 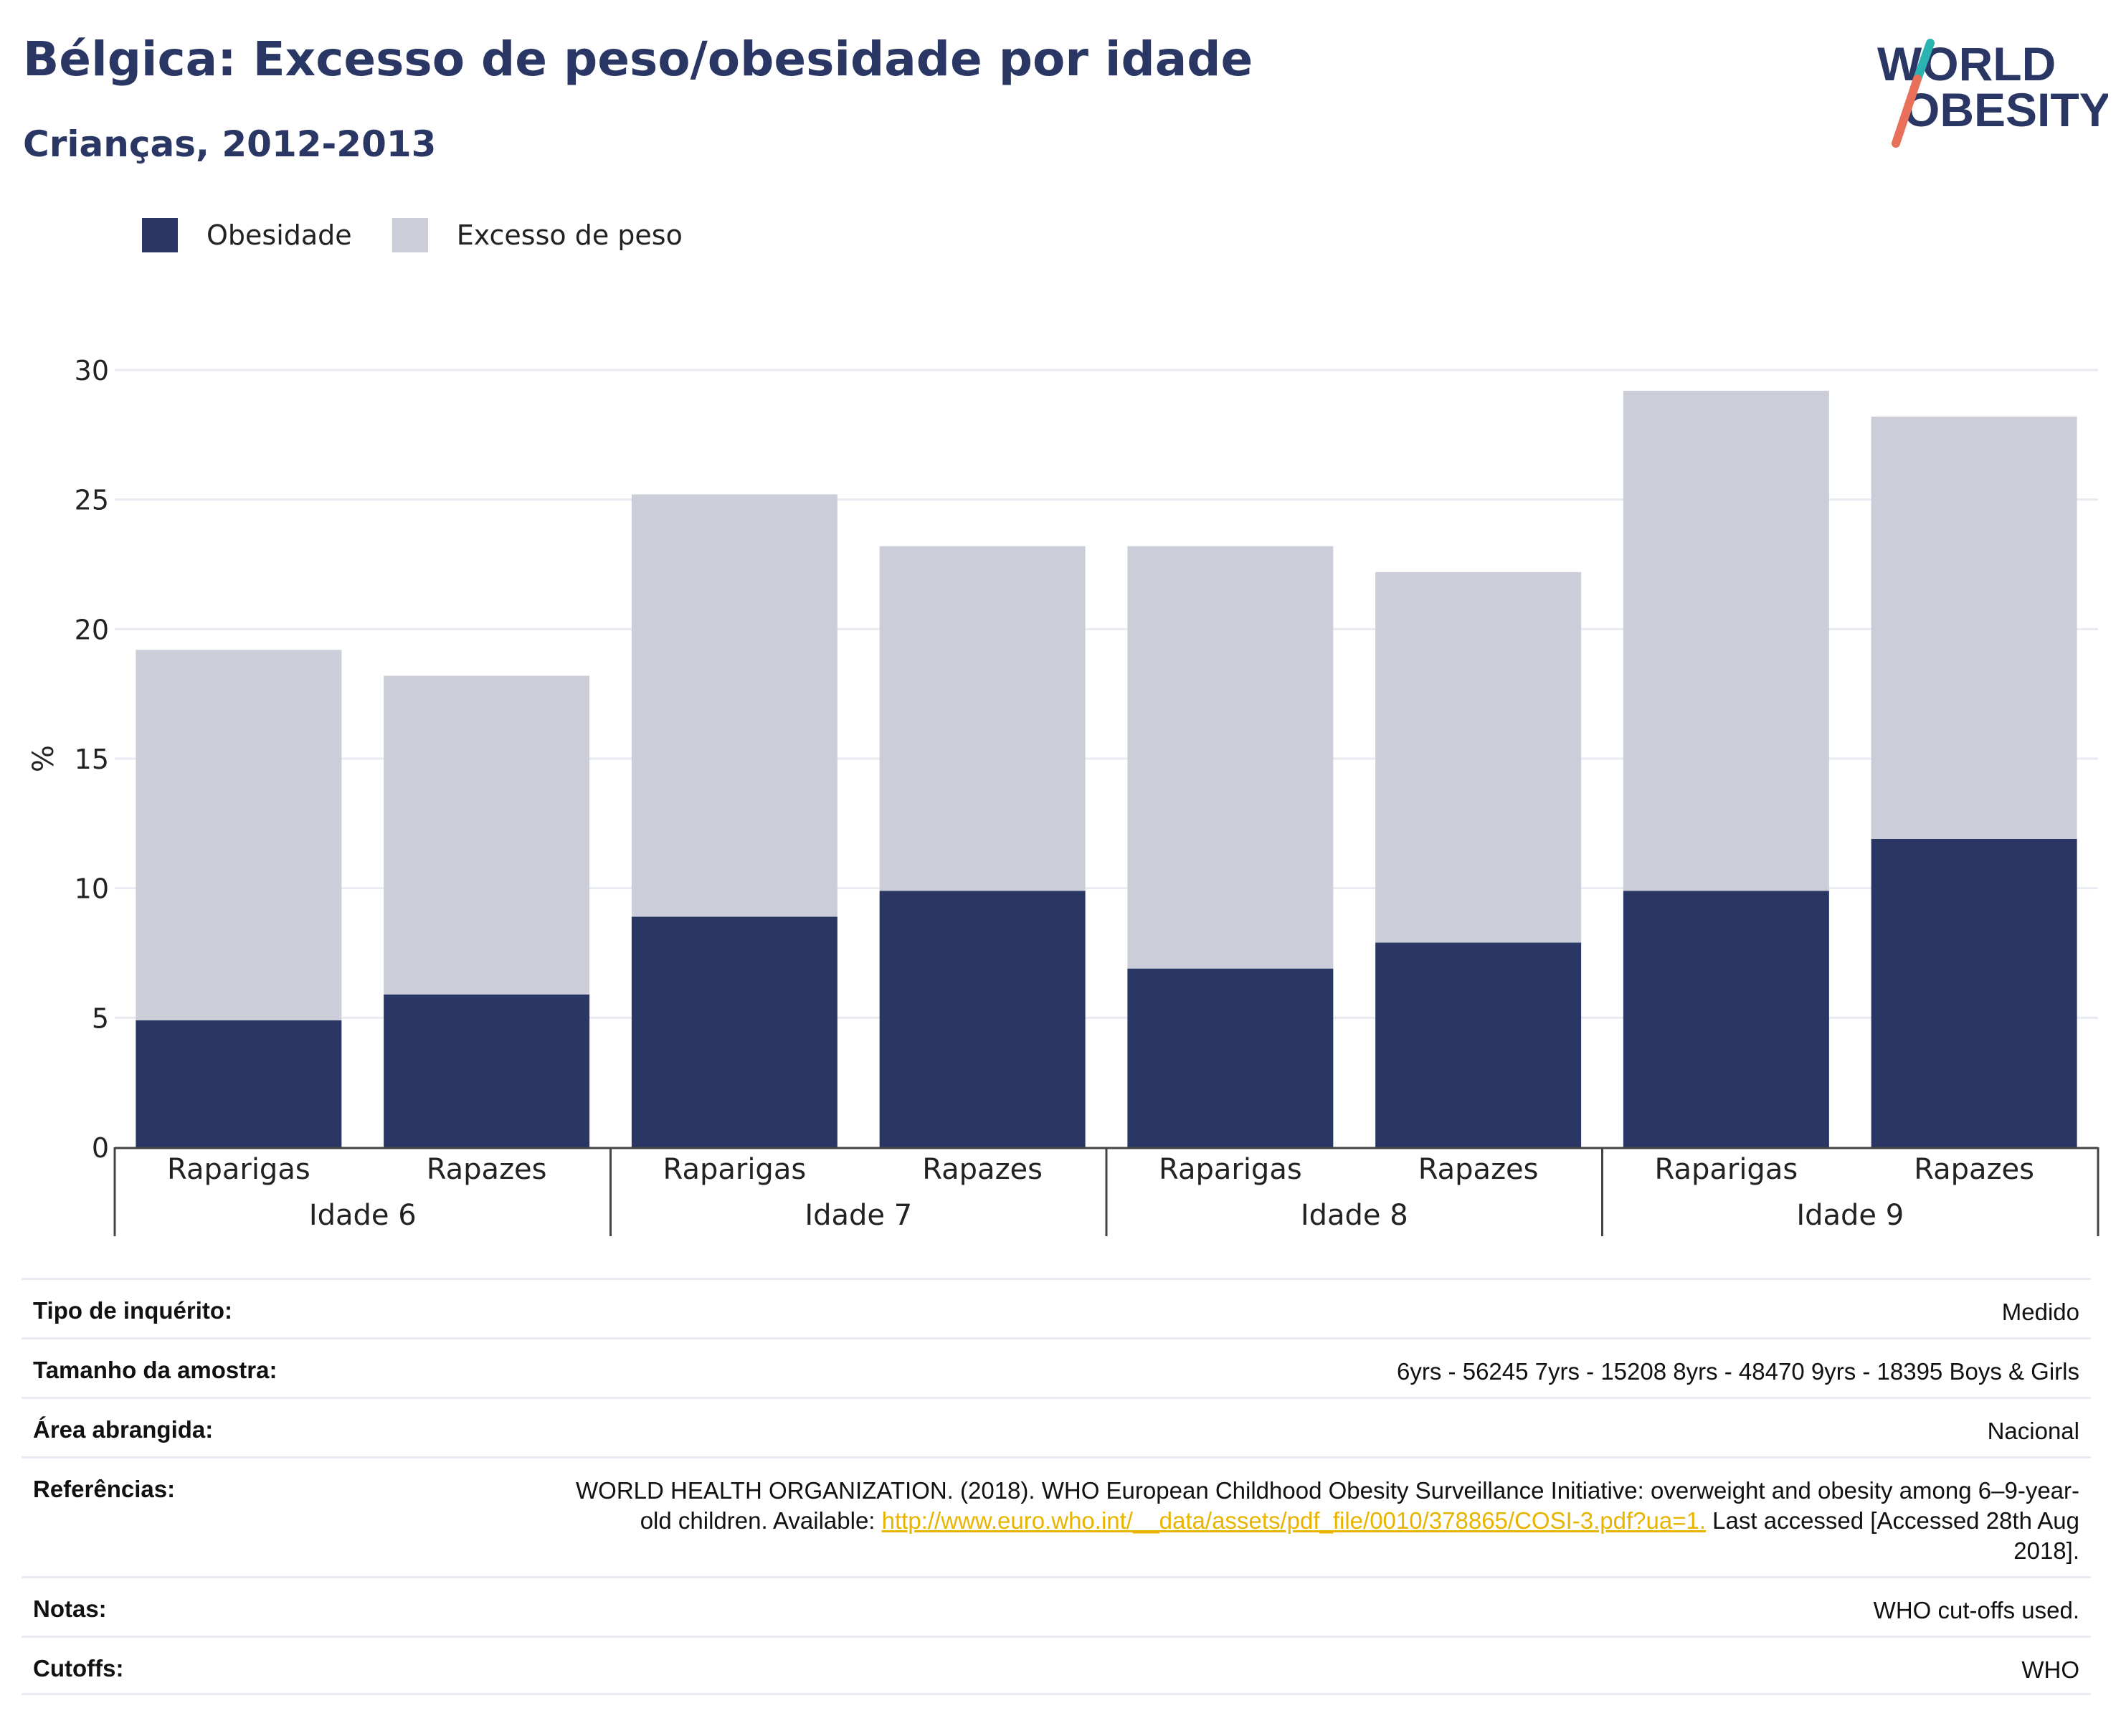 I want to click on chart-legend: Obesidade Excesso de peso, so click(x=432, y=236).